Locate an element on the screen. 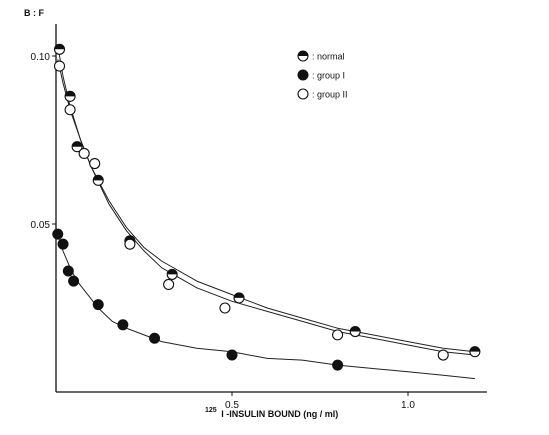  y-axis-title: B : F is located at coordinates (34, 13).